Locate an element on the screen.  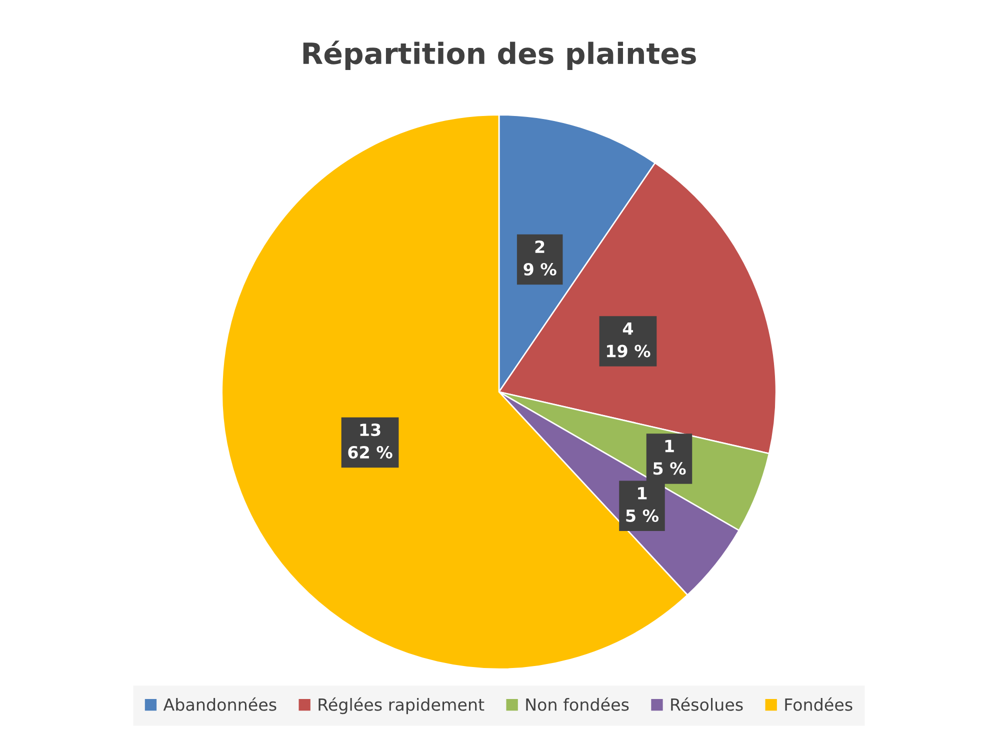
data-label: 4 19 % is located at coordinates (628, 340).